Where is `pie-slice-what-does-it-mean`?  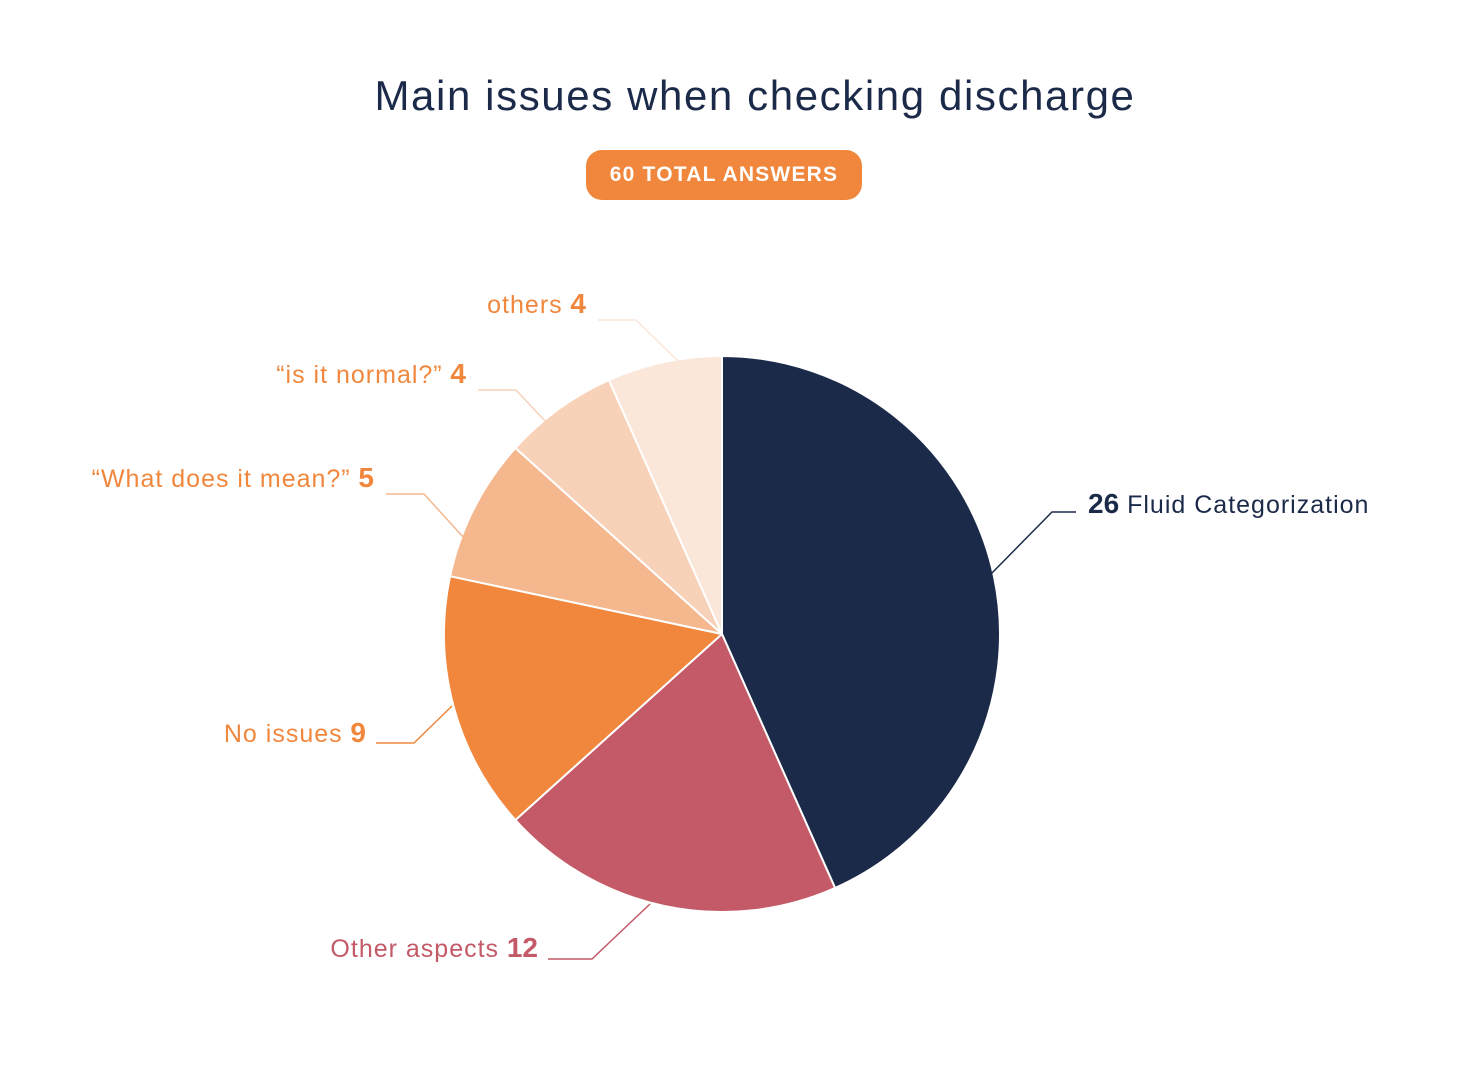 pie-slice-what-does-it-mean is located at coordinates (586, 540).